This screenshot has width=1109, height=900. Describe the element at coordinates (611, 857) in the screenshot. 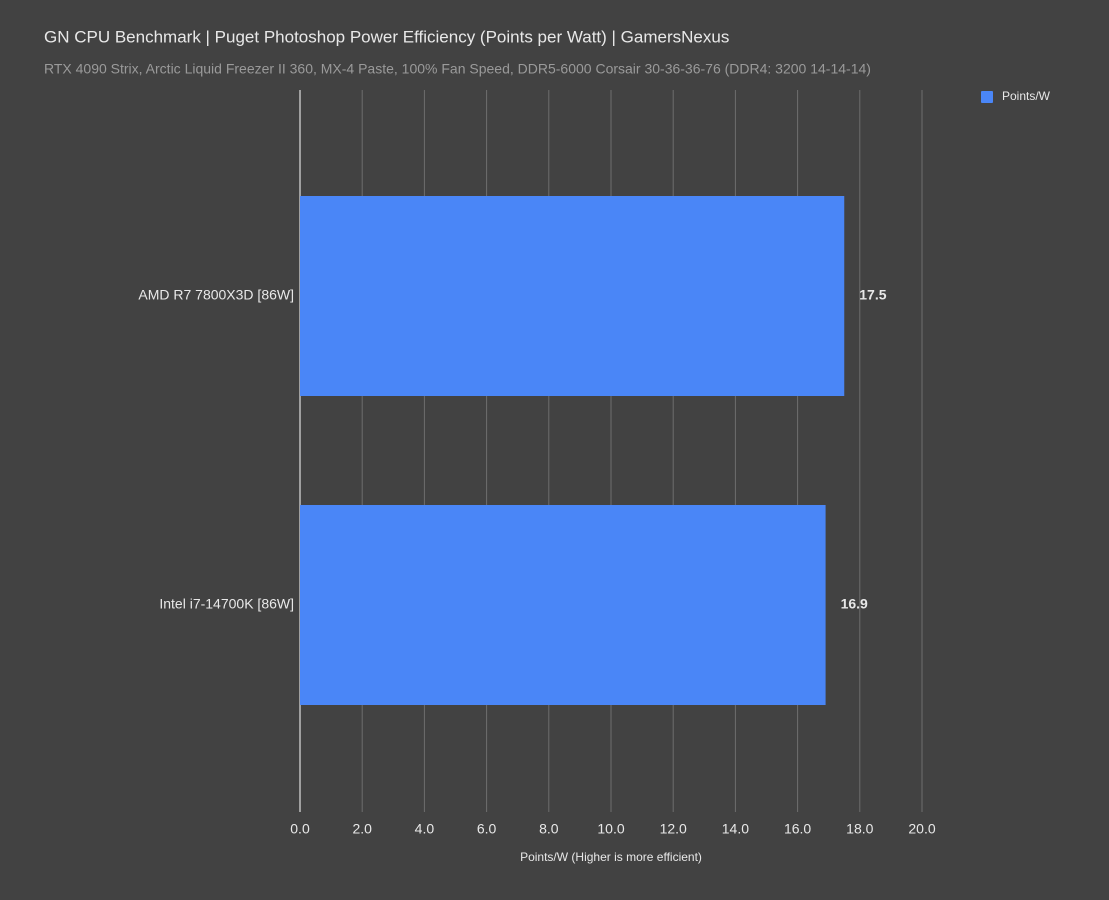

I see `x-axis-label: Points/W (Higher is more efficient)` at that location.